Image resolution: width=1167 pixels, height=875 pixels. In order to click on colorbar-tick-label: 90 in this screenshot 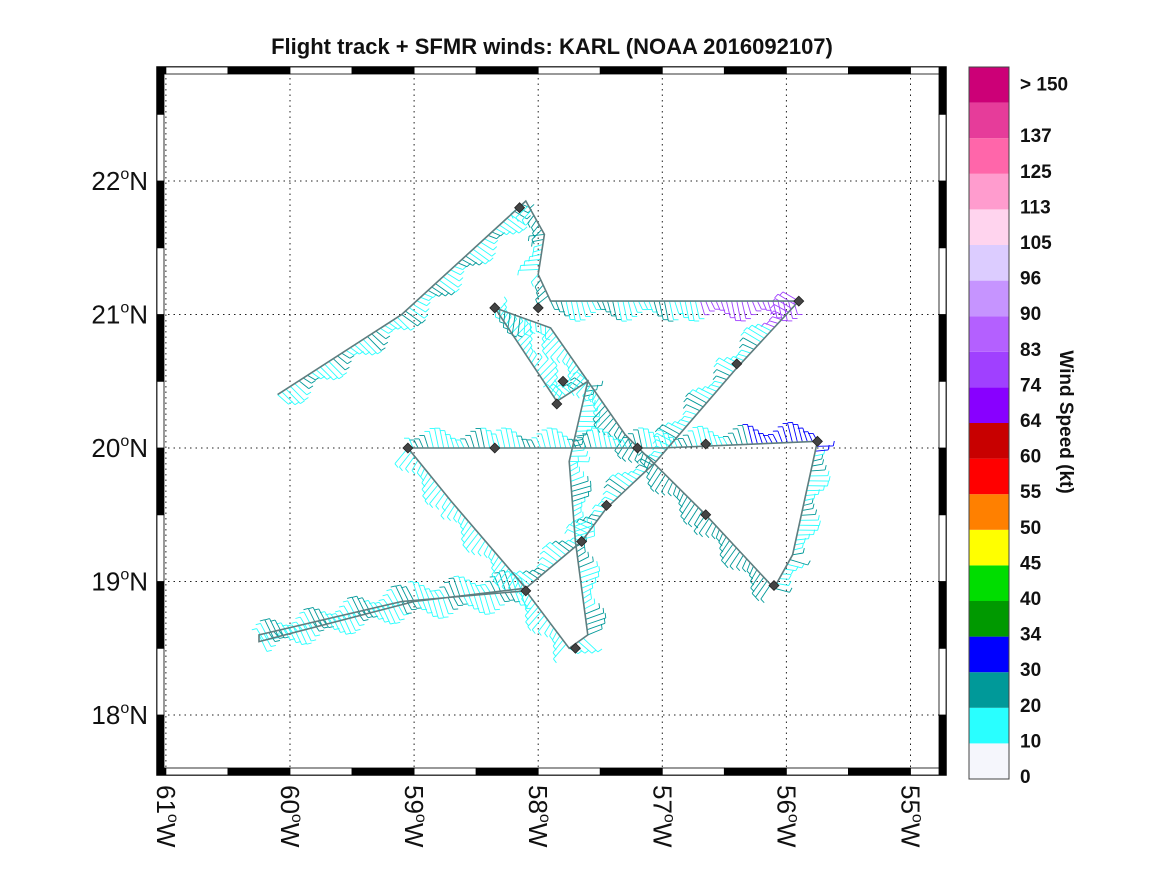, I will do `click(1030, 314)`.